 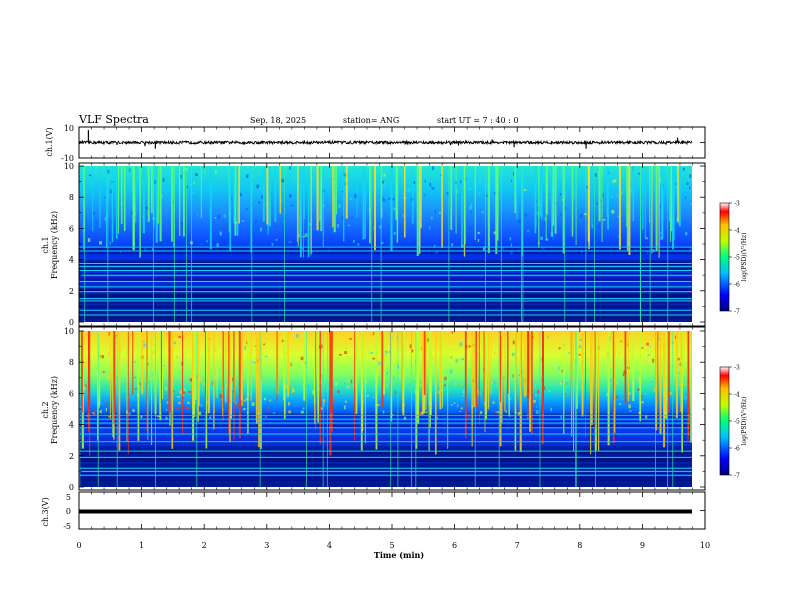 I want to click on ch2-colorbar-label: log(PSD)(V²/Hz), so click(x=744, y=421).